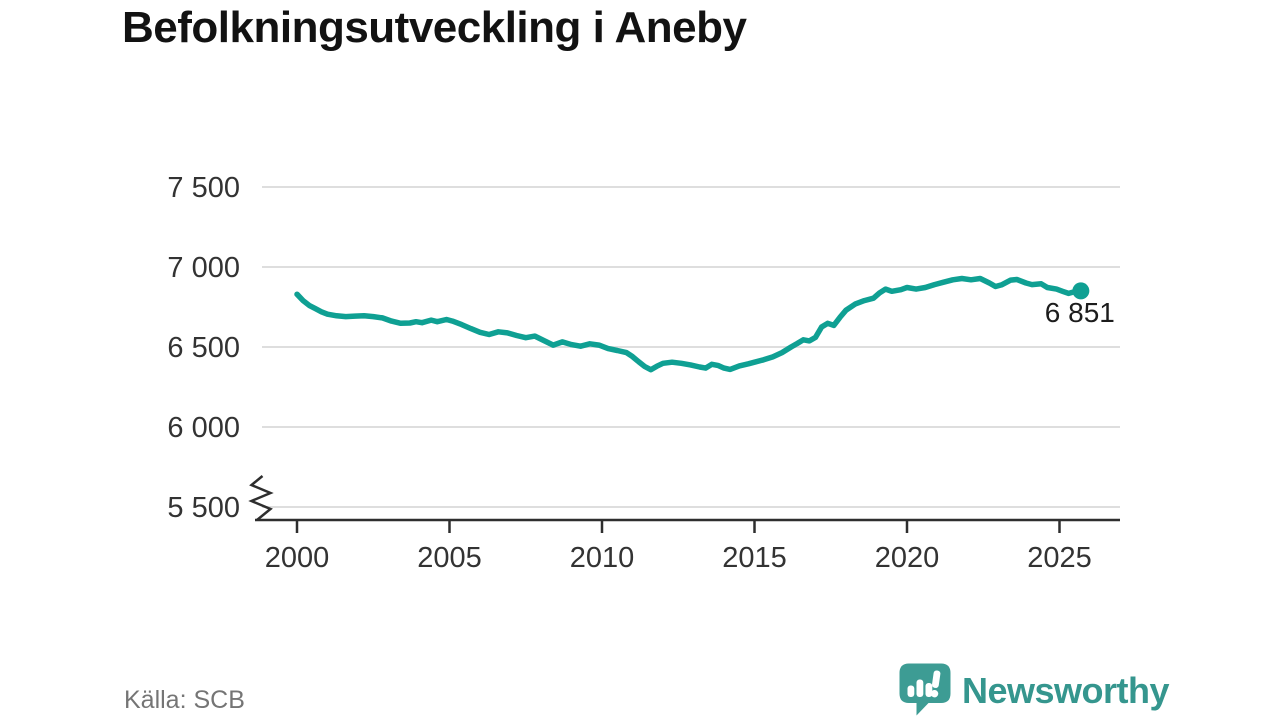 The height and width of the screenshot is (720, 1280). Describe the element at coordinates (1080, 312) in the screenshot. I see `latest-value-label: 6 851` at that location.